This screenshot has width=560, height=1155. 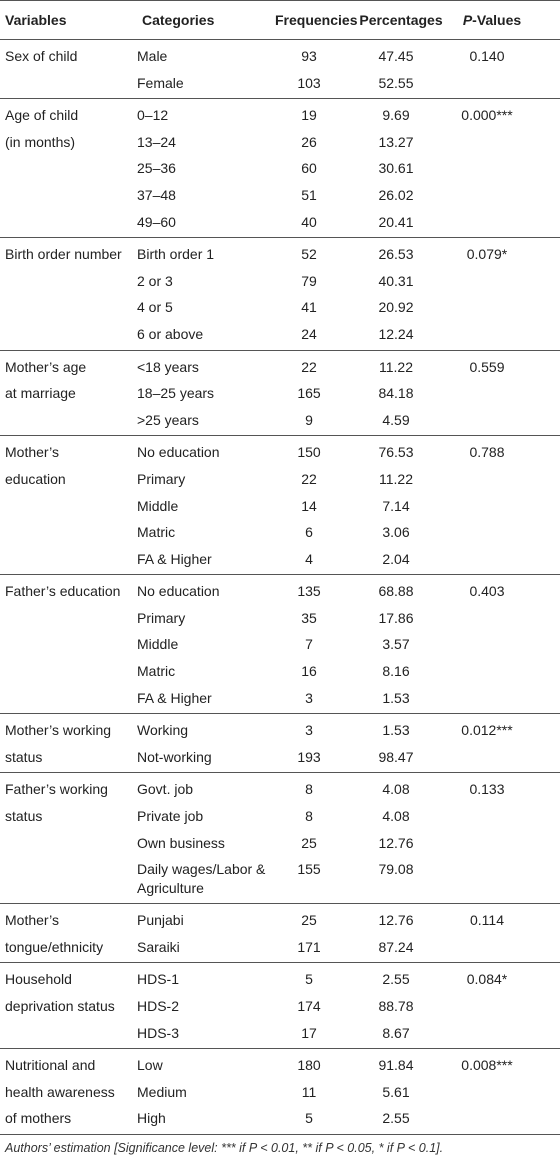 I want to click on percentage-cell: 11.22, so click(x=396, y=366).